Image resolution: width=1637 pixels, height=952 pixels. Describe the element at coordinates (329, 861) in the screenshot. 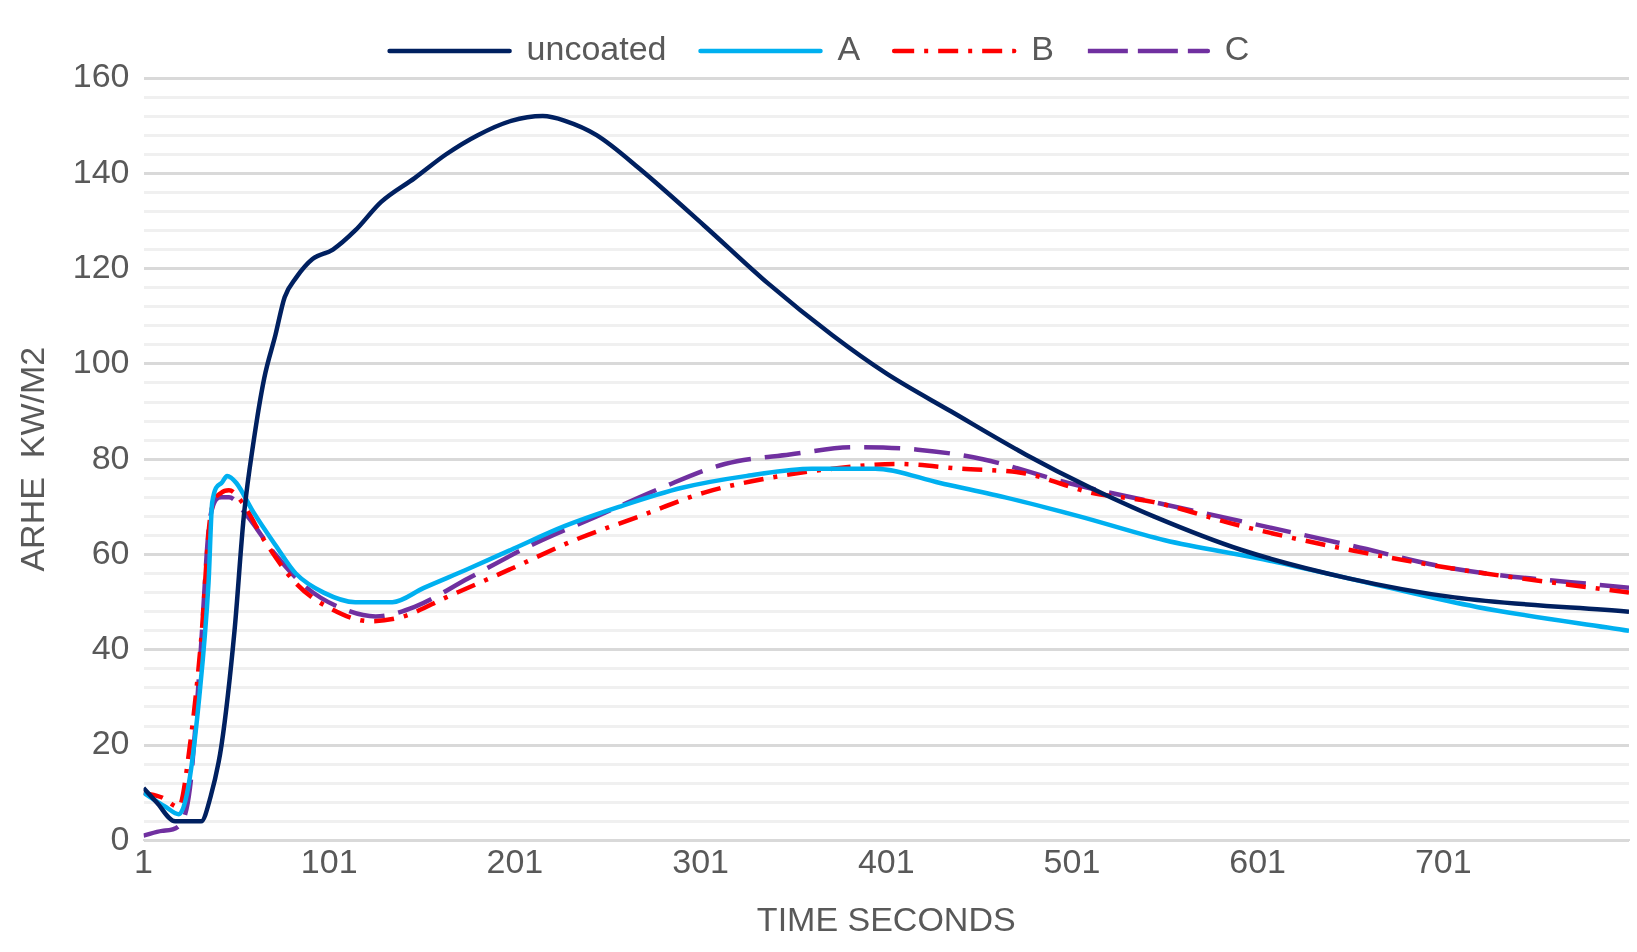

I see `x-tick-label: 101` at that location.